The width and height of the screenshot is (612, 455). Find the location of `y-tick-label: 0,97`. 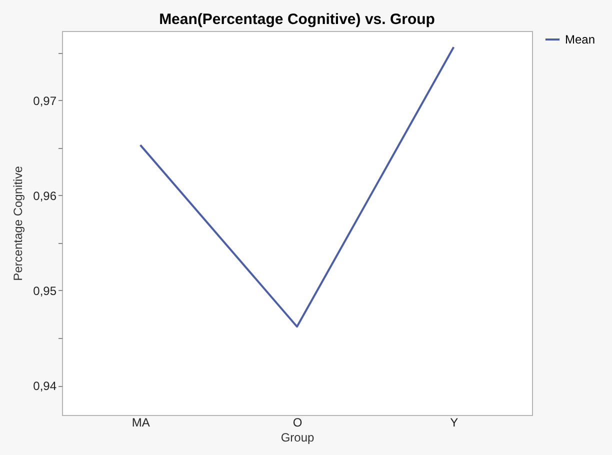

y-tick-label: 0,97 is located at coordinates (45, 101).